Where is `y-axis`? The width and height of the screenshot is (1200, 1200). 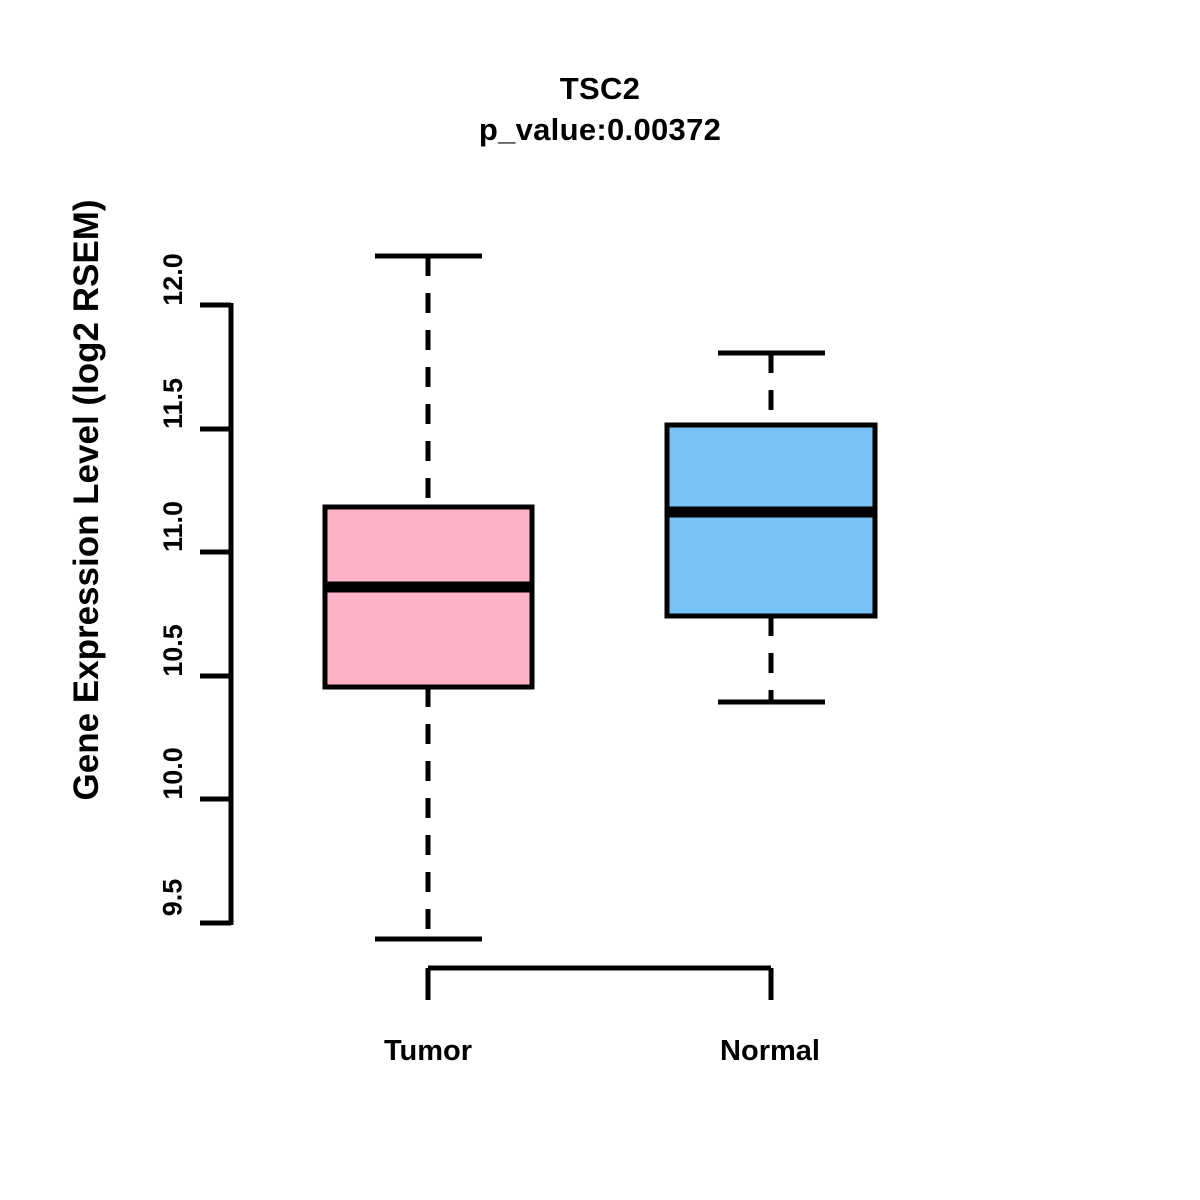
y-axis is located at coordinates (217, 614).